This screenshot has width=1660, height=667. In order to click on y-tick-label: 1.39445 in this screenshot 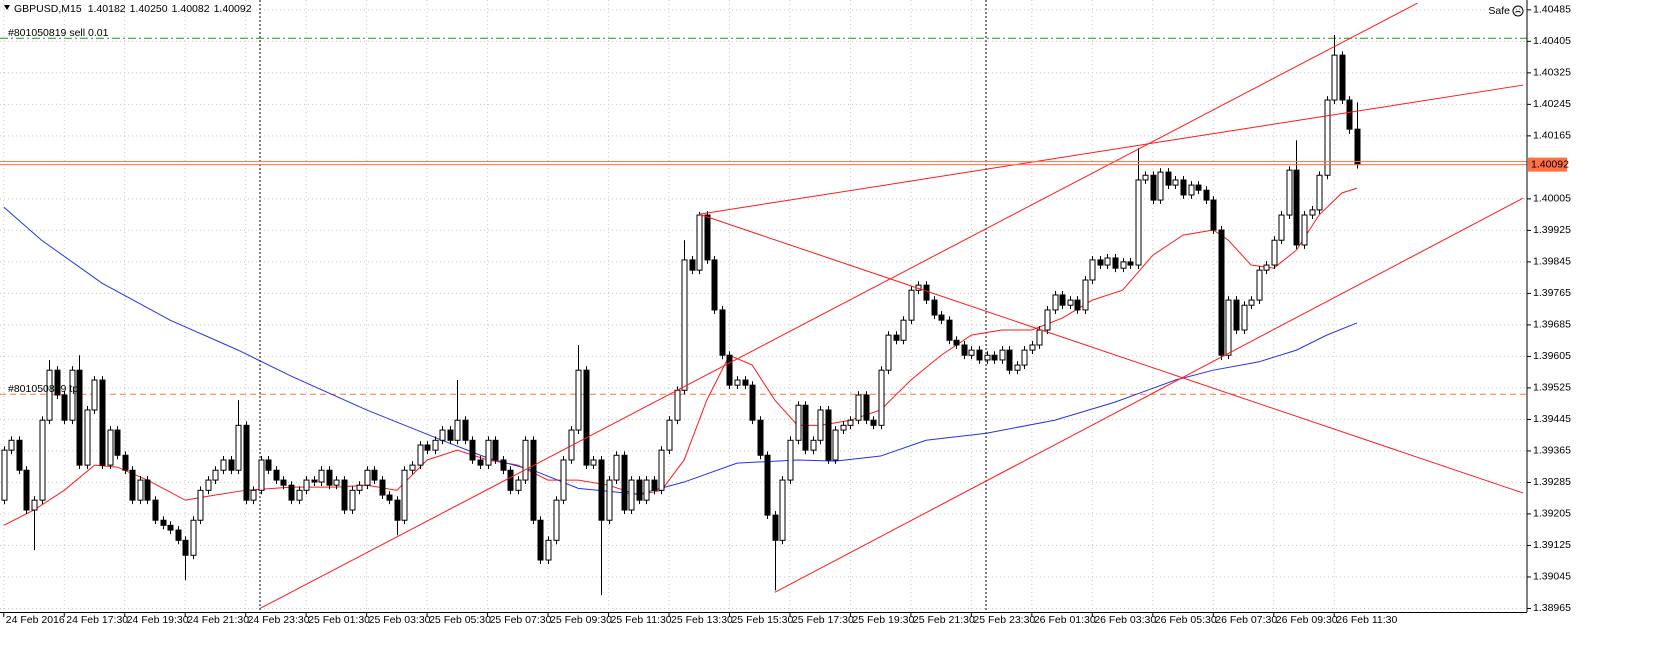, I will do `click(1552, 419)`.